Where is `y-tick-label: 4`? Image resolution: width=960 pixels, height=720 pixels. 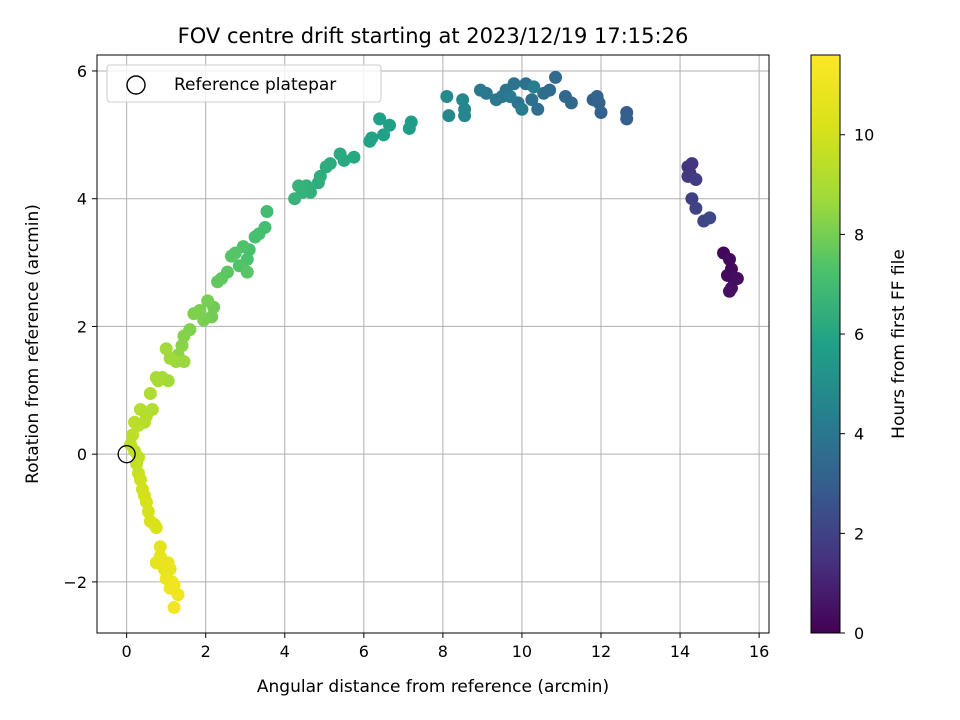 y-tick-label: 4 is located at coordinates (82, 199).